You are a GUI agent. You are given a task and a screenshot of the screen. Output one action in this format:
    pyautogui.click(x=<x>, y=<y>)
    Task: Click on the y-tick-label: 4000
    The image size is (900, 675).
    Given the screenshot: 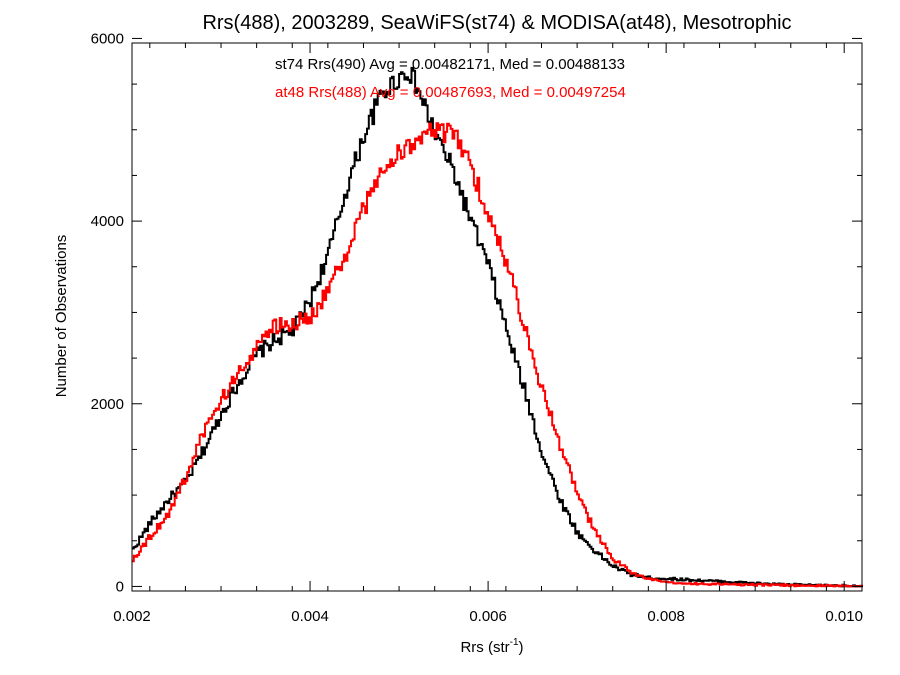 What is the action you would take?
    pyautogui.click(x=107, y=221)
    